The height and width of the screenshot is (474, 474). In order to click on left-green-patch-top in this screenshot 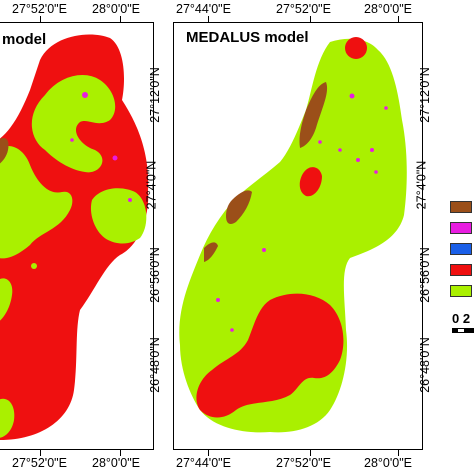, I will do `click(73, 124)`.